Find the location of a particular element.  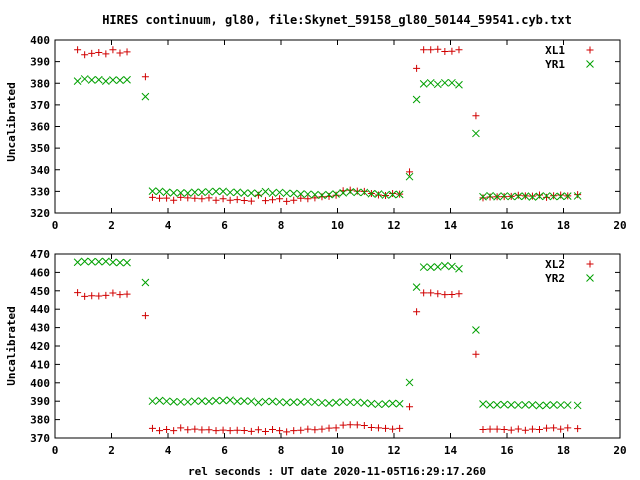

x-tick-label: 12 is located at coordinates (393, 225).